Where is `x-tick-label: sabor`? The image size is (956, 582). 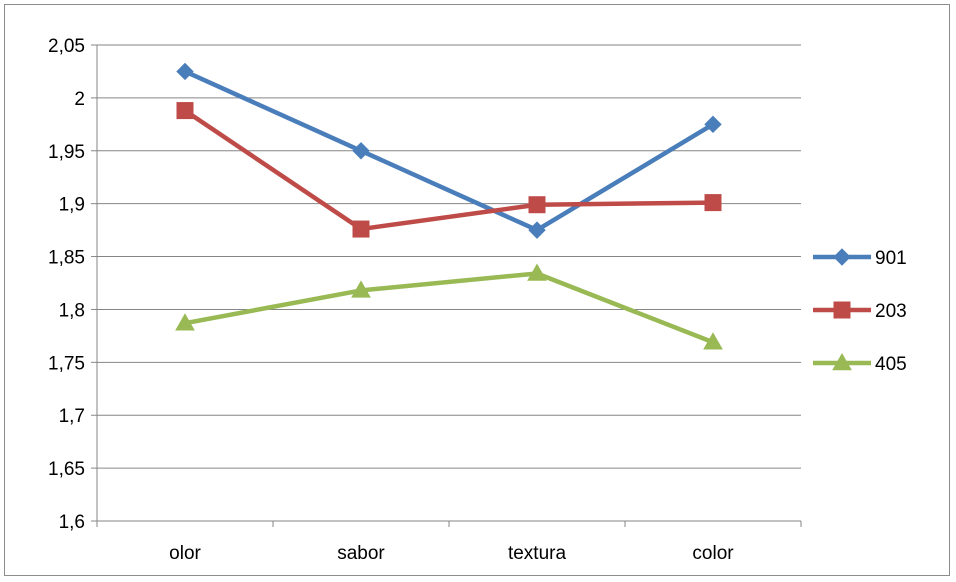 x-tick-label: sabor is located at coordinates (361, 553).